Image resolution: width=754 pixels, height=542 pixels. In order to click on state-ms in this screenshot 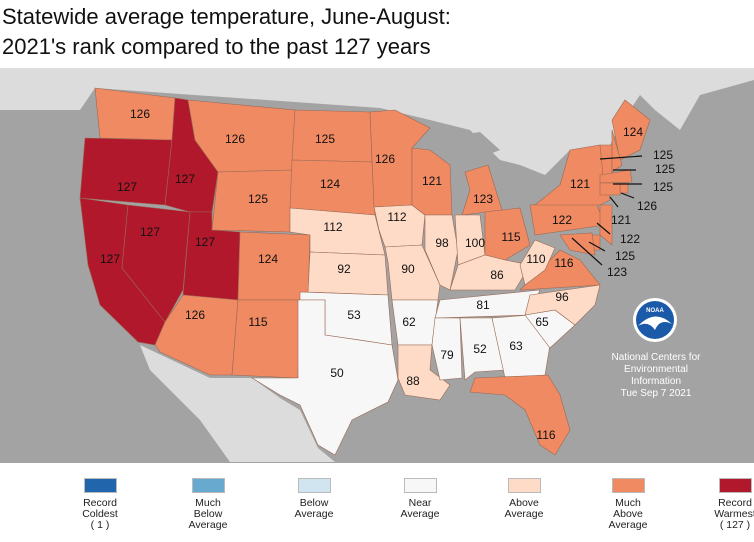, I will do `click(447, 349)`.